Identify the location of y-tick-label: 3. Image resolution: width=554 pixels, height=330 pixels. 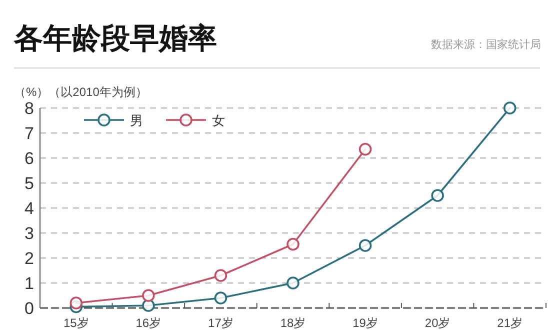
(29, 233).